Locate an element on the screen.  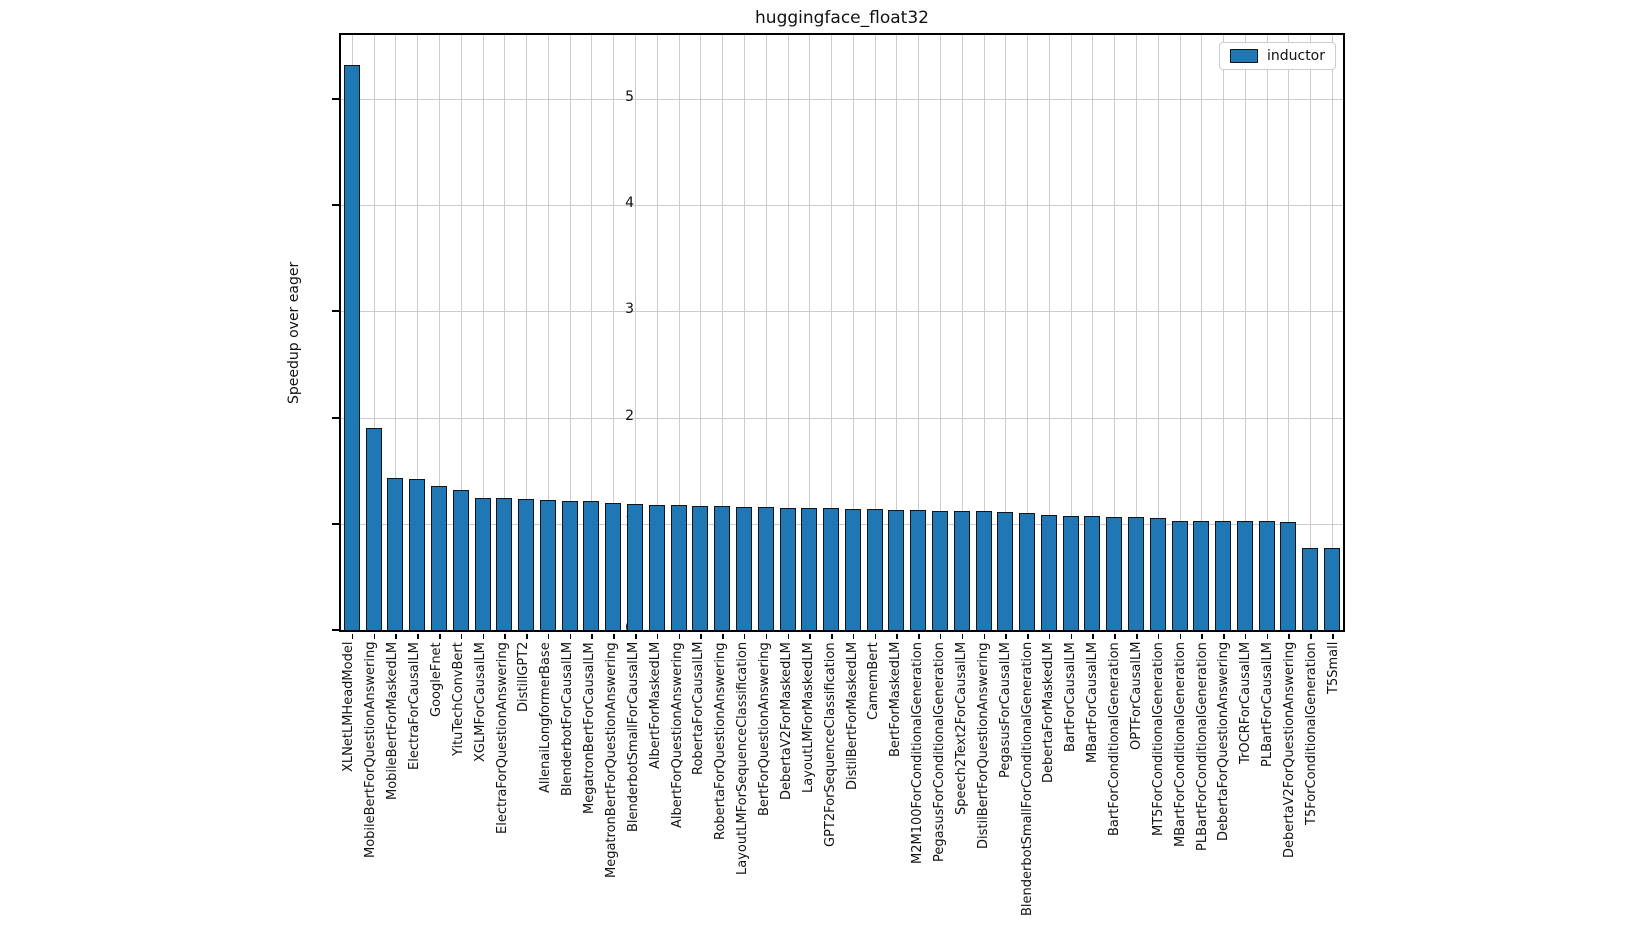
x-tick-label-slot: MBartForConditionalGeneration is located at coordinates (1181, 783).